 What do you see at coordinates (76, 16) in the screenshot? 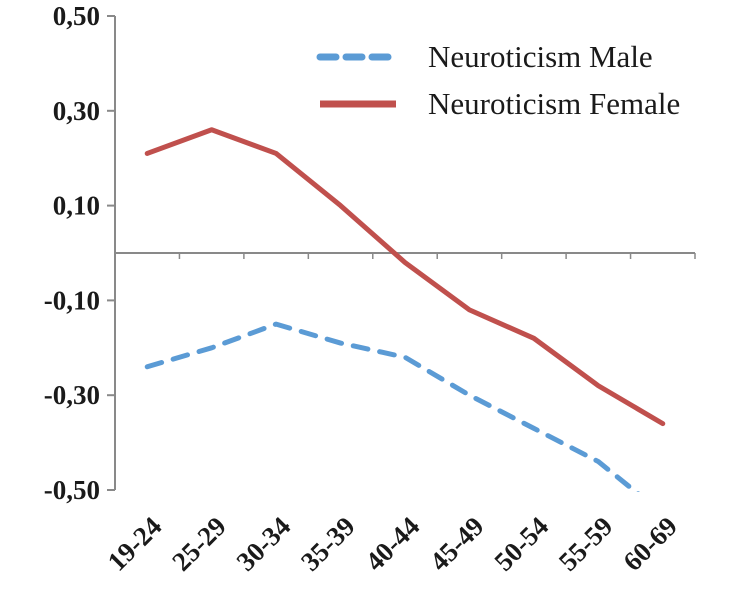
I see `y-tick-label: 0,50` at bounding box center [76, 16].